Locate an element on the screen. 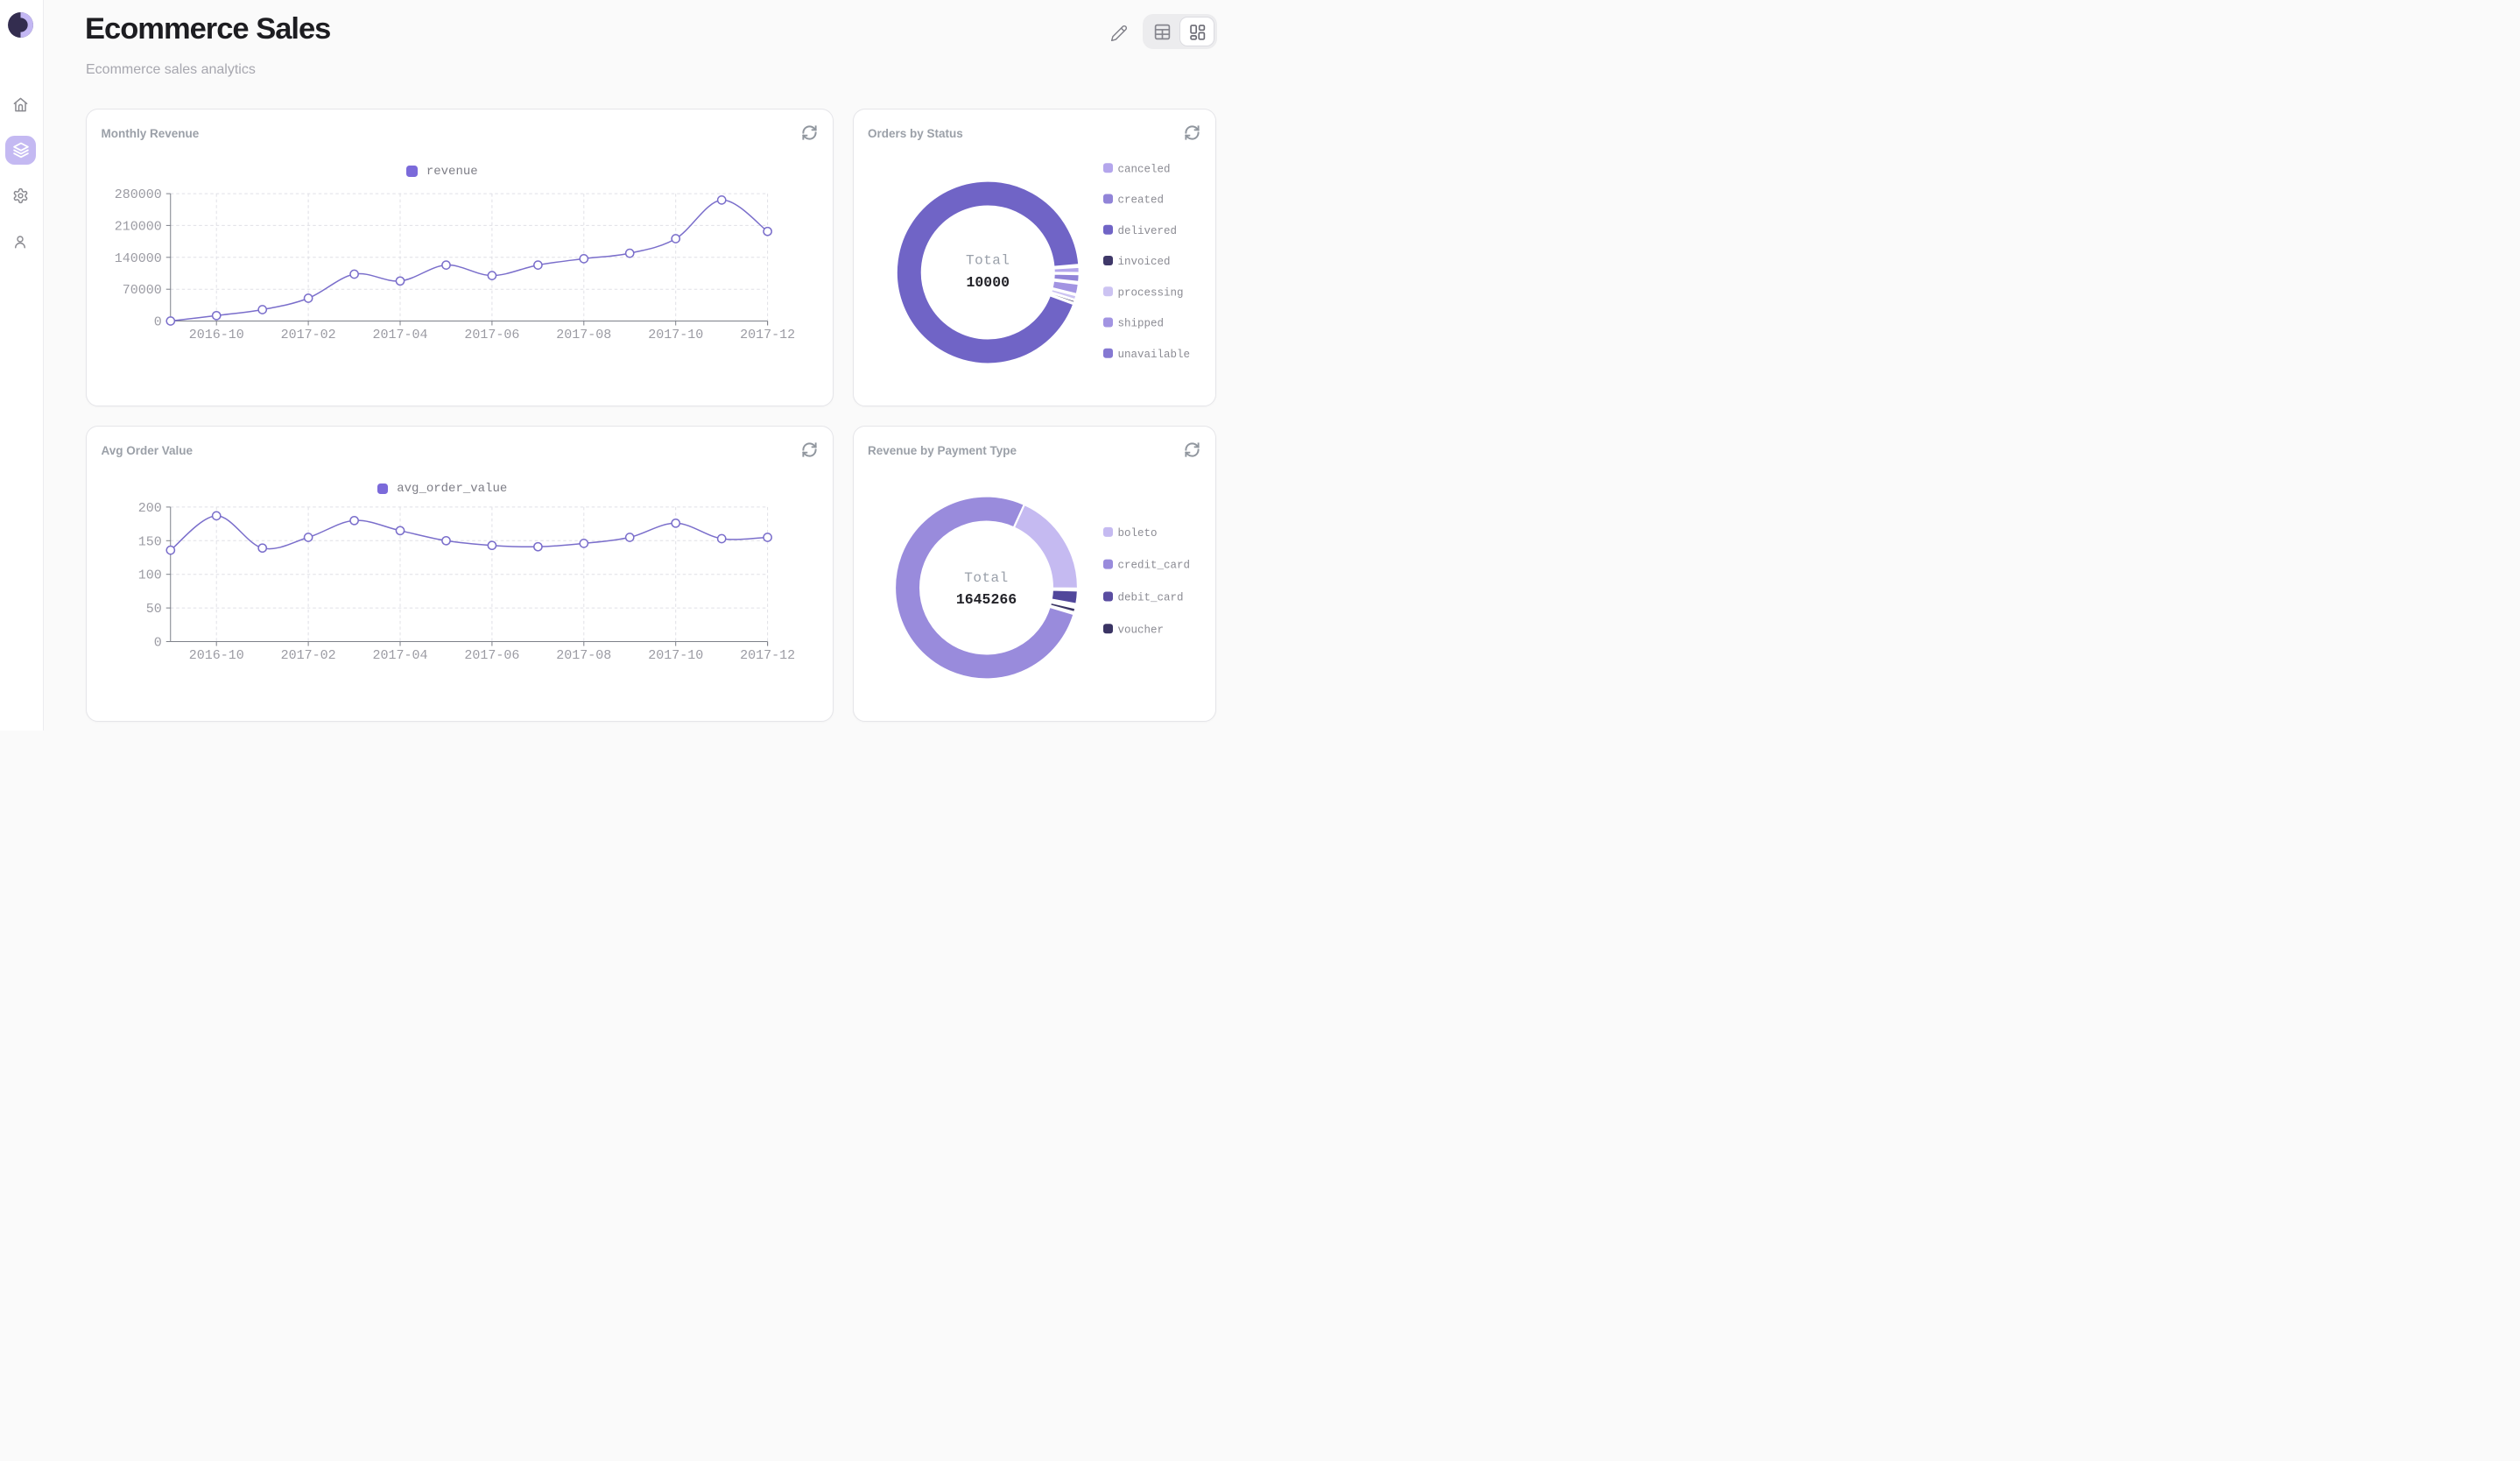 The image size is (2520, 1461). svg-text: unavailable is located at coordinates (1153, 354).